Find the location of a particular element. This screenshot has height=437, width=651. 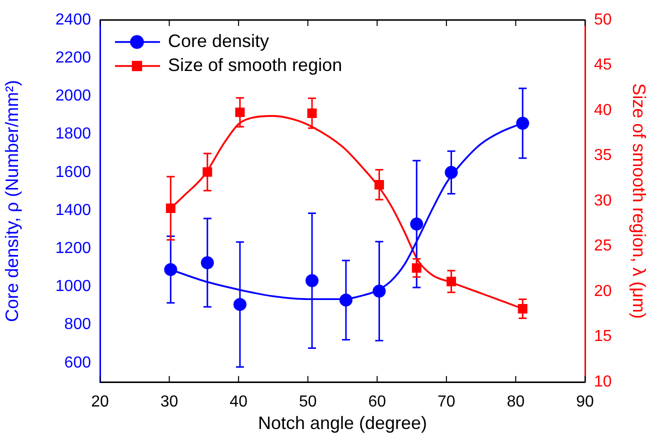

y2-tick-label: 35 is located at coordinates (603, 155).